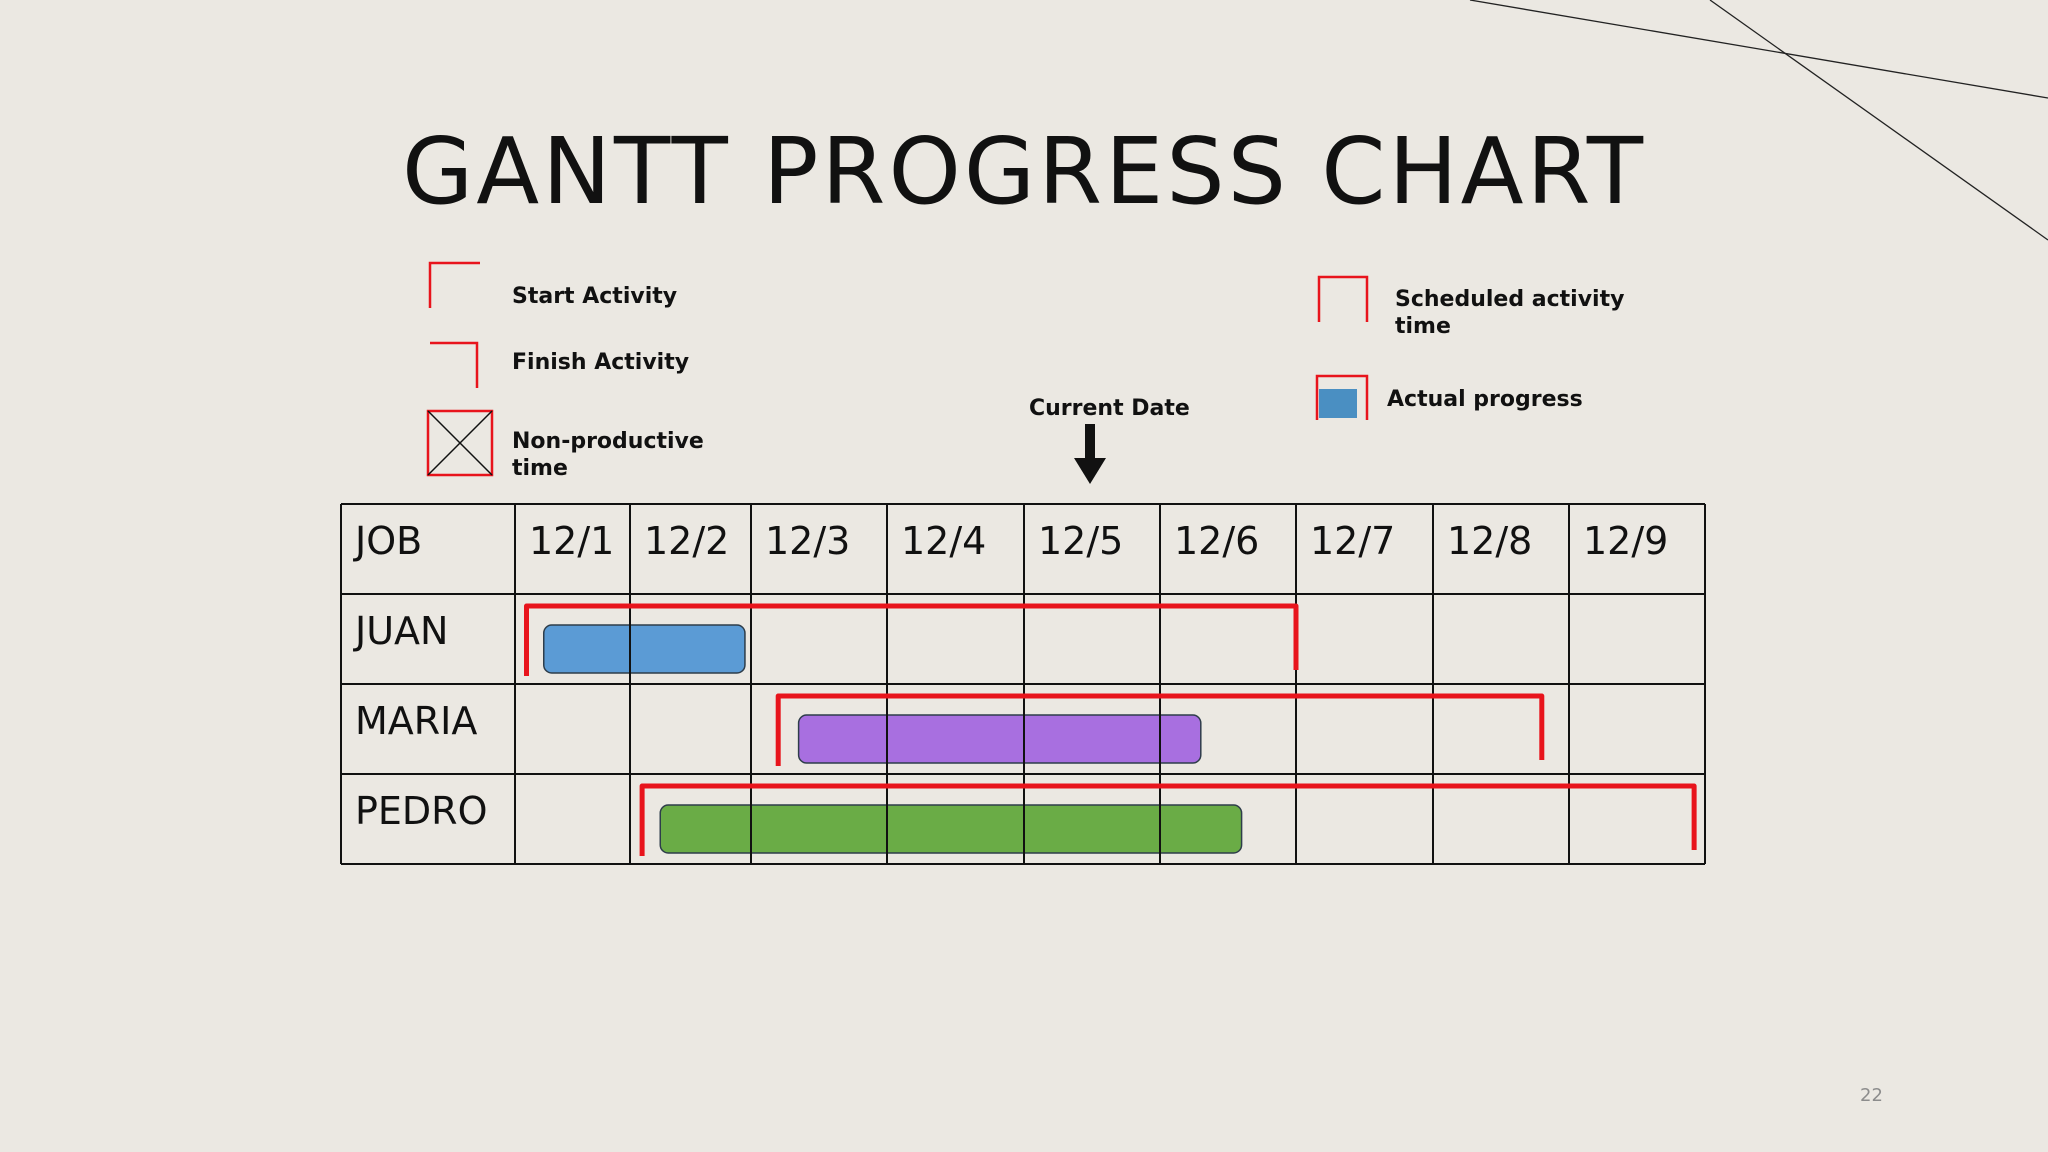  I want to click on job-name-juan: JUAN, so click(400, 631).